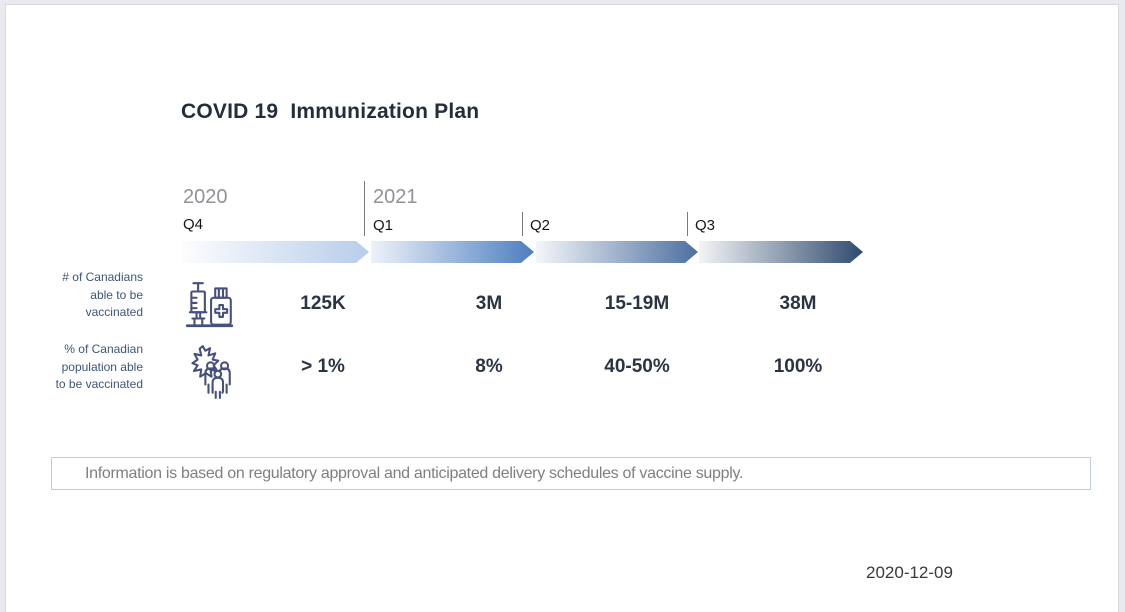 This screenshot has height=612, width=1125. I want to click on row-label-canadians-count: # of Canadians able to be vaccinated, so click(77, 295).